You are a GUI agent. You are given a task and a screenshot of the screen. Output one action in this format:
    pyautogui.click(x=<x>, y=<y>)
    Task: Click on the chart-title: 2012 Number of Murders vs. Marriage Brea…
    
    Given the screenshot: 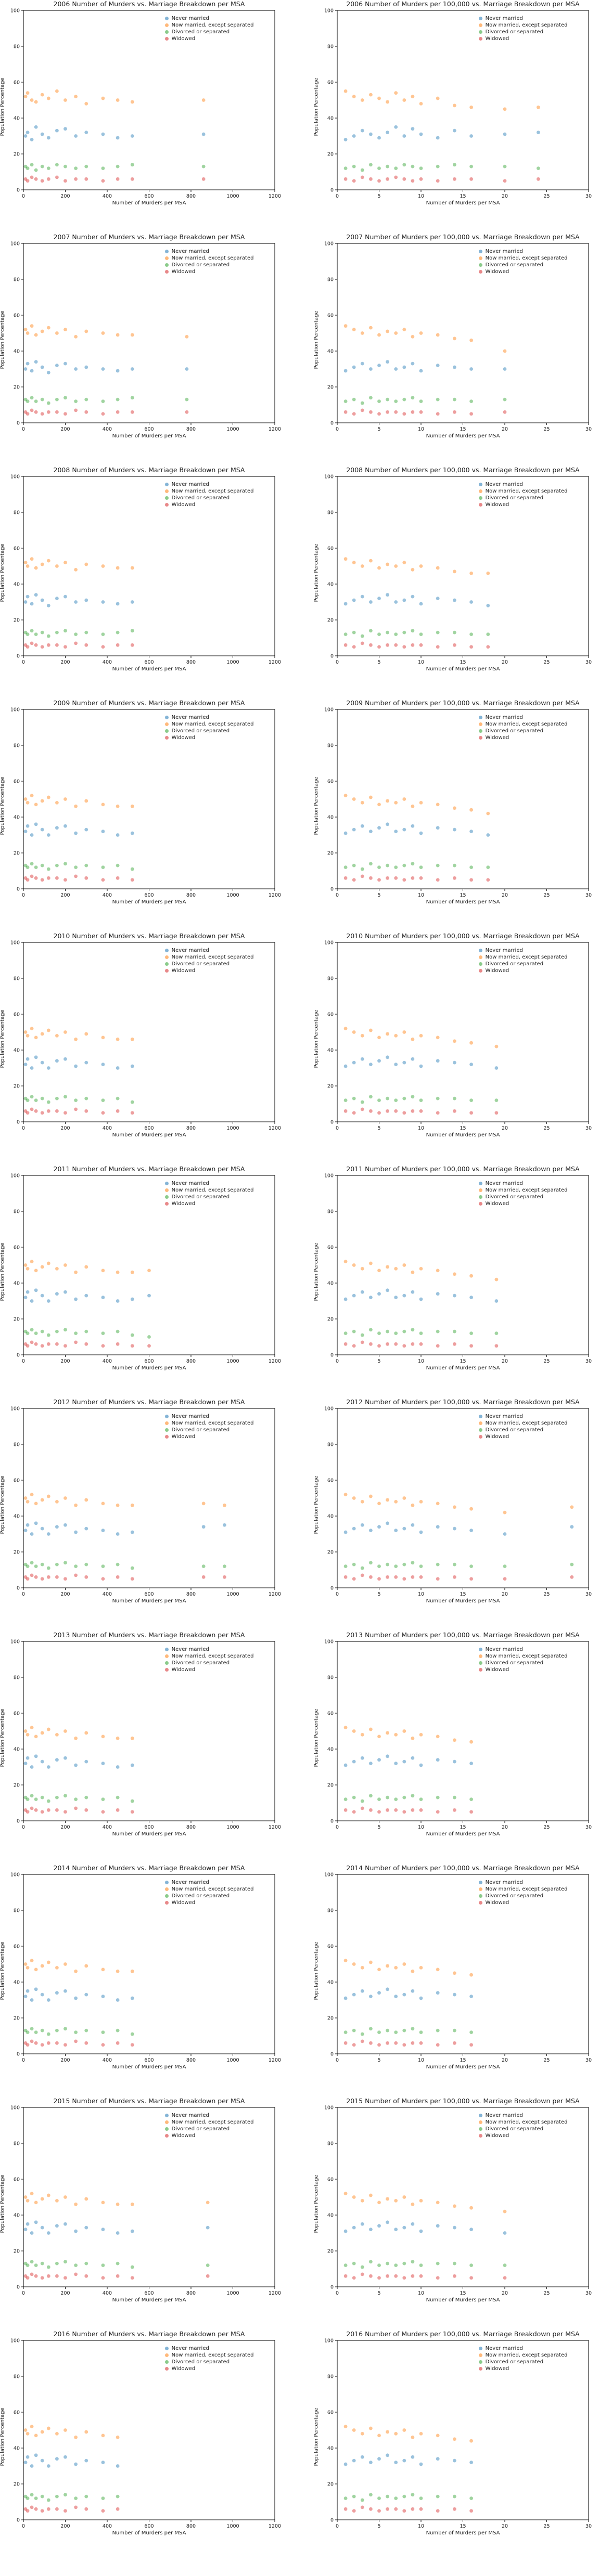 What is the action you would take?
    pyautogui.click(x=149, y=1402)
    